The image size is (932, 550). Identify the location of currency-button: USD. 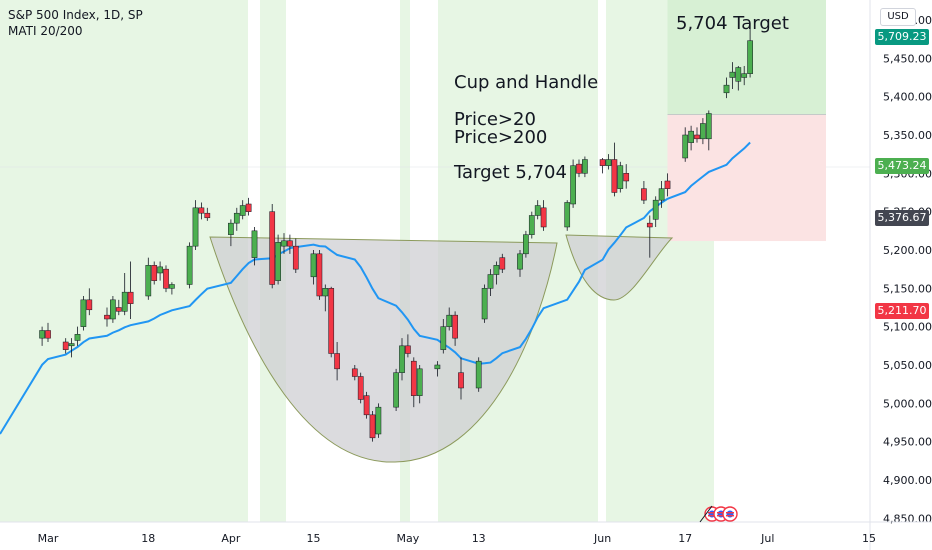
(898, 17).